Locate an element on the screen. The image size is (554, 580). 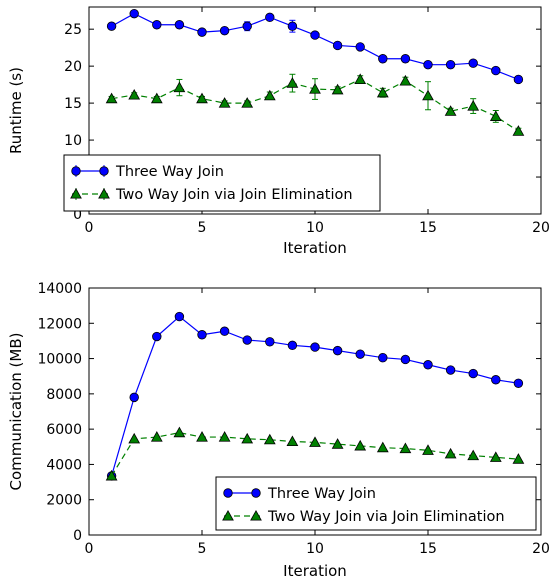
x-tick-label: 0 is located at coordinates (89, 228).